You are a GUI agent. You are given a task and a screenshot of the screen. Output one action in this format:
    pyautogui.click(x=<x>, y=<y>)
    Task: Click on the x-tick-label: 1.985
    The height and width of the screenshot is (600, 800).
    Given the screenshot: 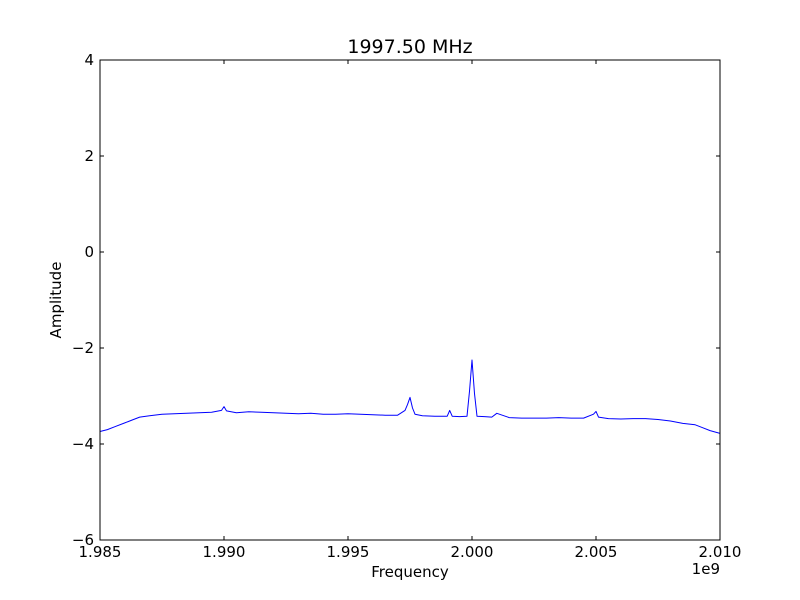 What is the action you would take?
    pyautogui.click(x=100, y=552)
    